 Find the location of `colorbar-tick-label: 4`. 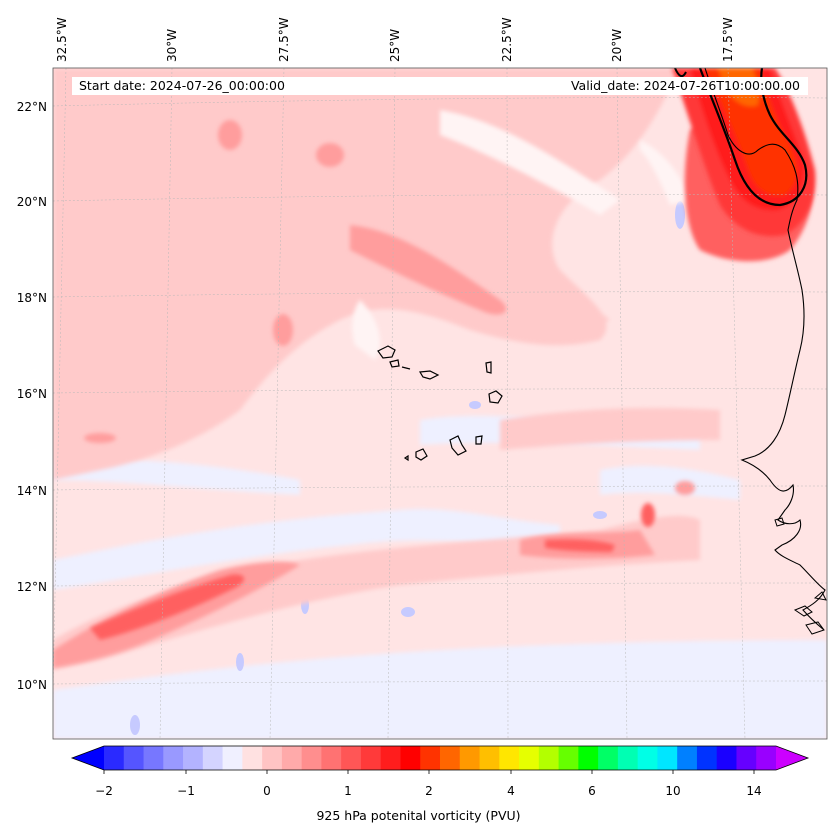

colorbar-tick-label: 4 is located at coordinates (511, 791).